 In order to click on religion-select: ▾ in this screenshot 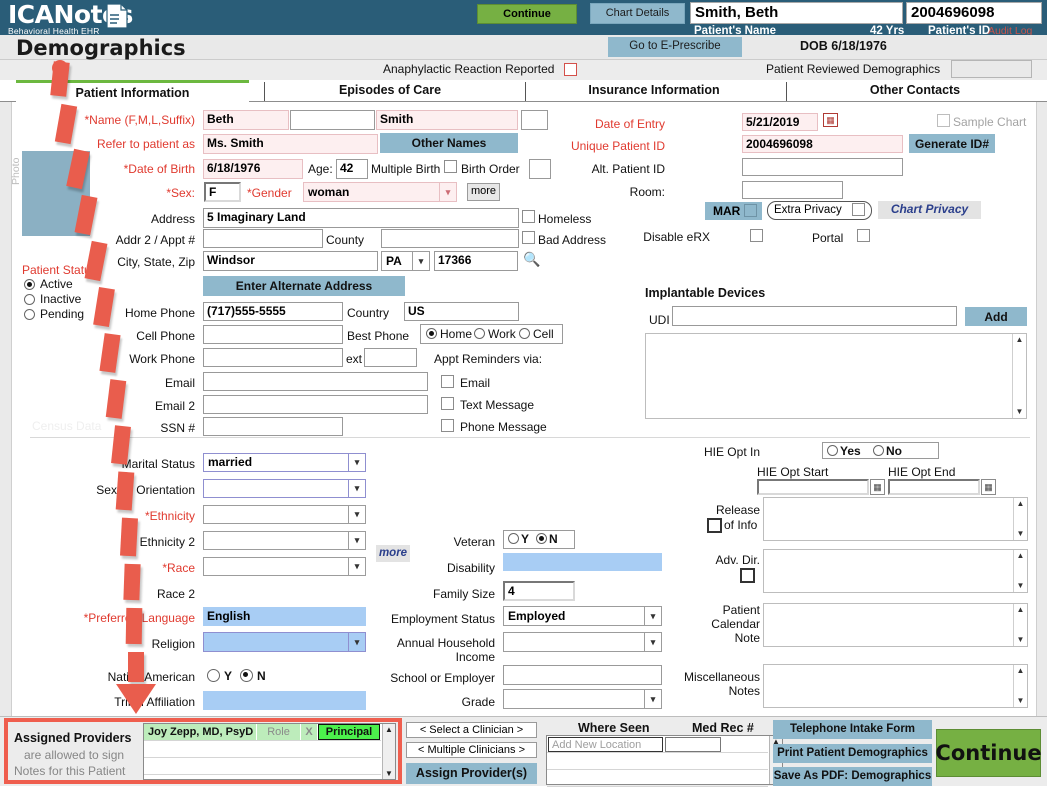, I will do `click(284, 642)`.